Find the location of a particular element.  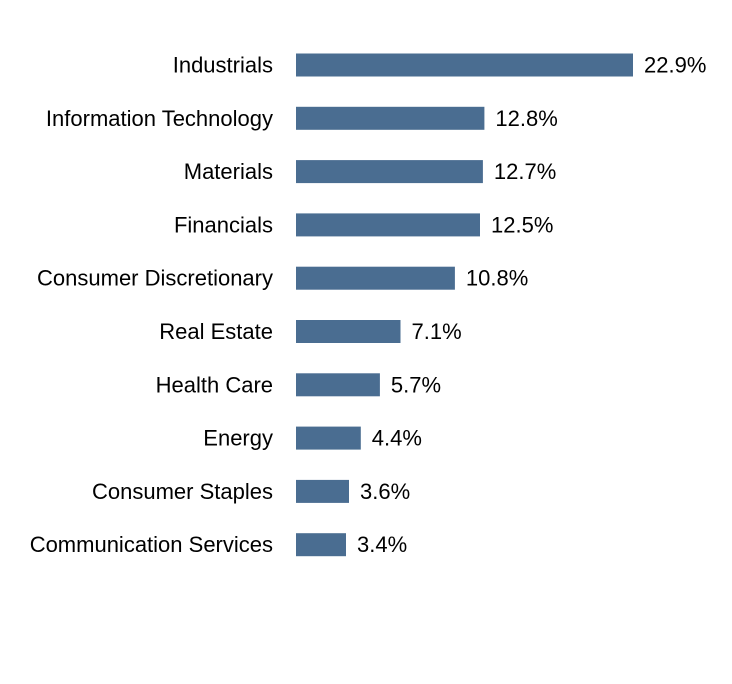

bar-industrials is located at coordinates (464, 65).